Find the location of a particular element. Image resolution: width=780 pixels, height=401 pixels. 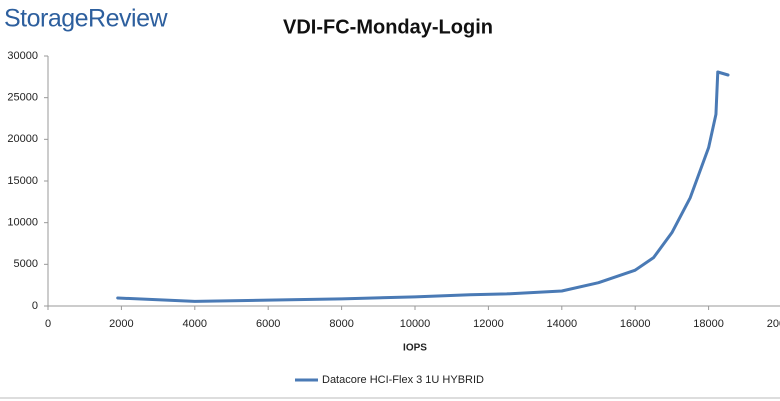

x-tick-label: 20000 is located at coordinates (773, 324).